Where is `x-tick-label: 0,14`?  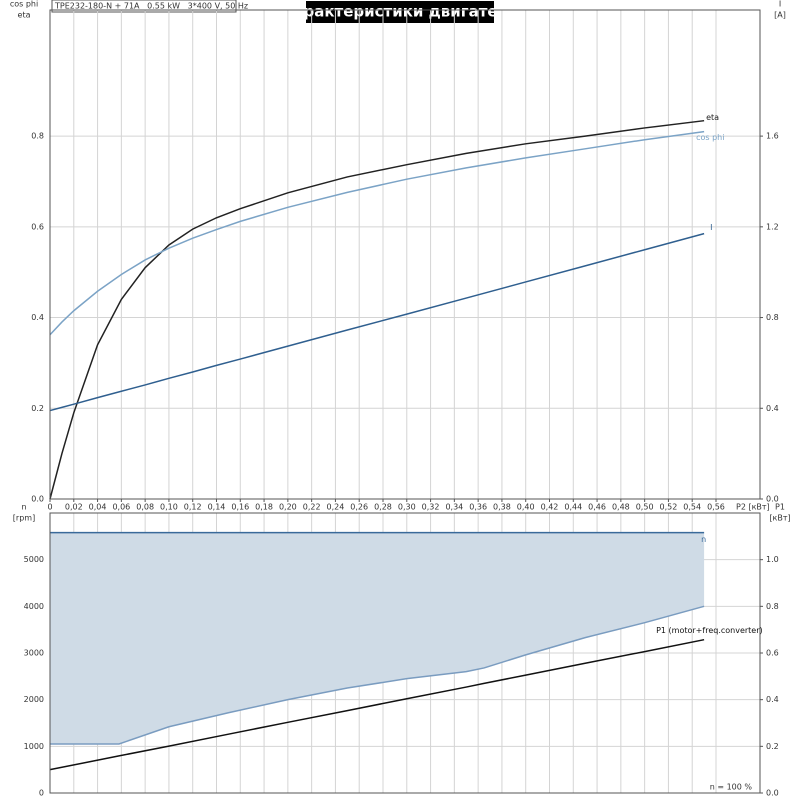
x-tick-label: 0,14 is located at coordinates (217, 507).